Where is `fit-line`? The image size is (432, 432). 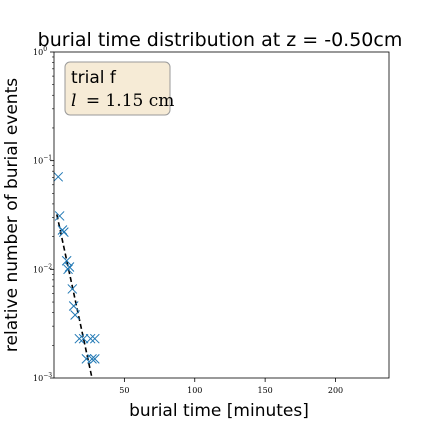 fit-line is located at coordinates (74, 296).